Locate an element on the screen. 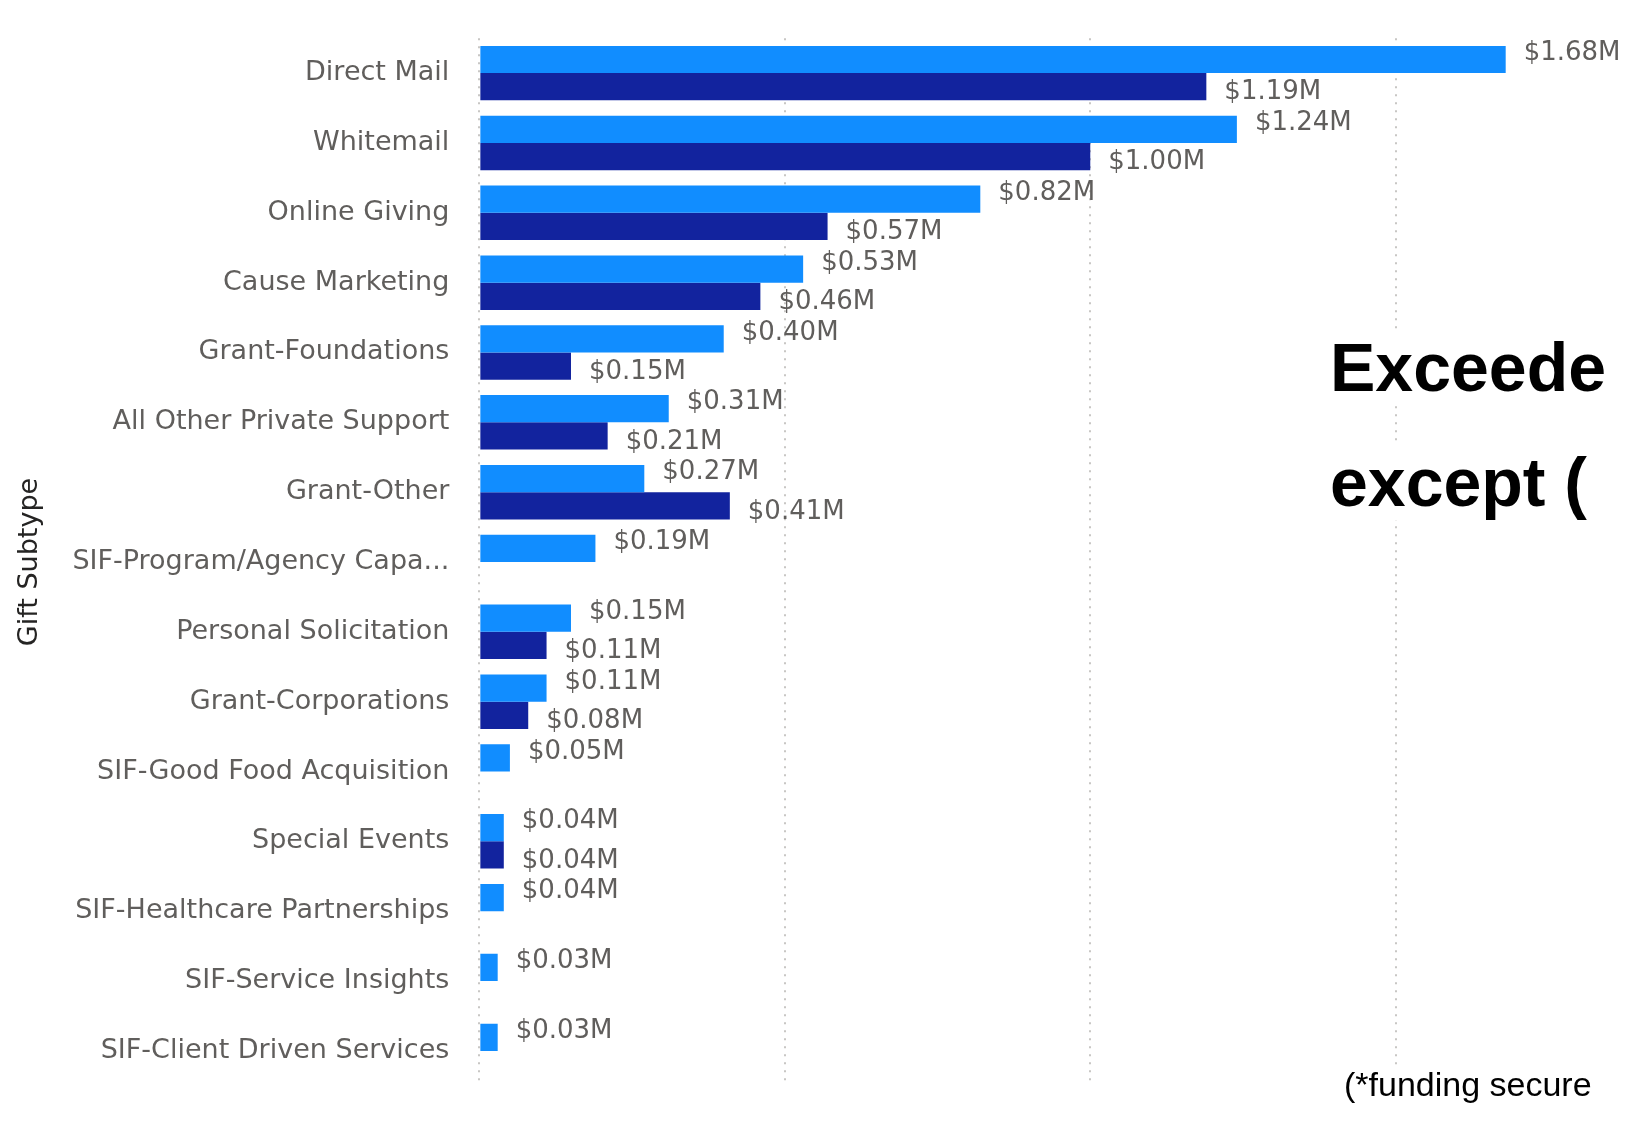 The image size is (1634, 1124). y-tick-label: Personal Solicitation is located at coordinates (313, 629).